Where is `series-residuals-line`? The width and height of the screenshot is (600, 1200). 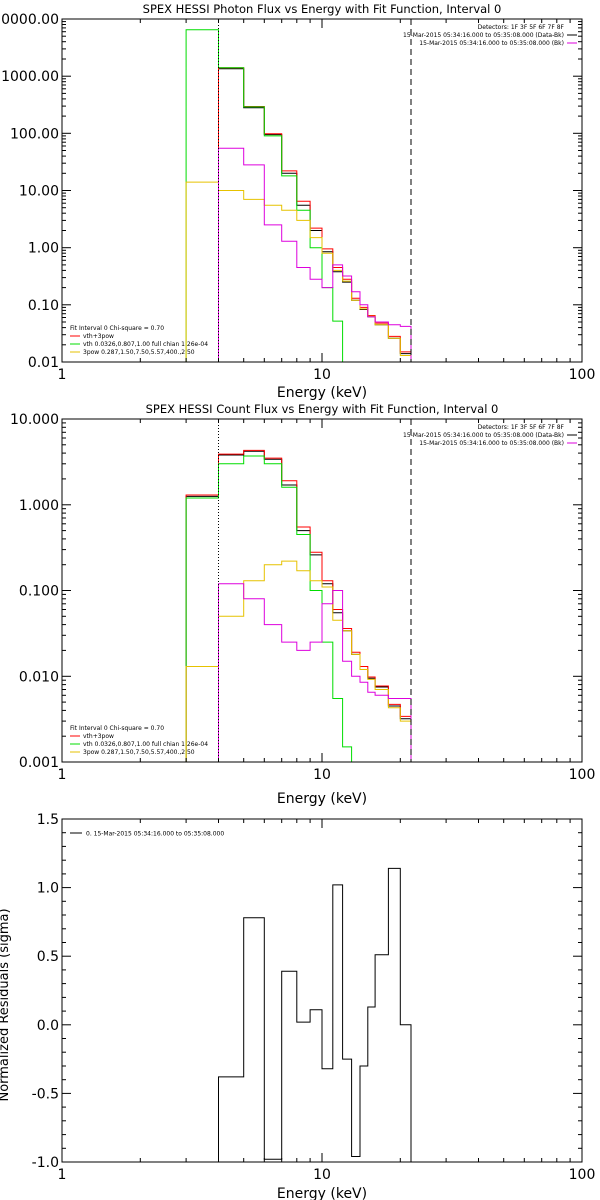 series-residuals-line is located at coordinates (315, 1014).